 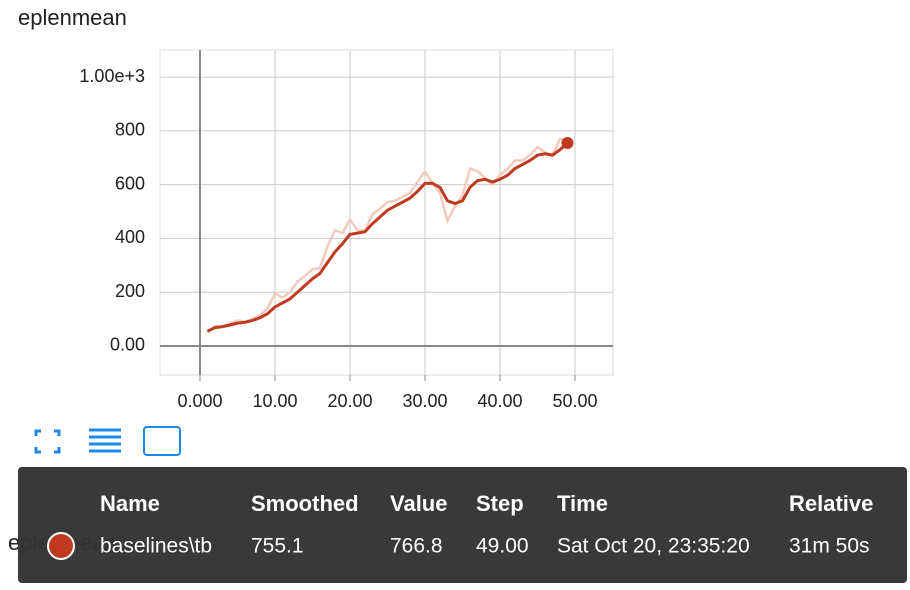 I want to click on tooltip-cell: Sat Oct 20, 23:35:20, so click(x=653, y=546).